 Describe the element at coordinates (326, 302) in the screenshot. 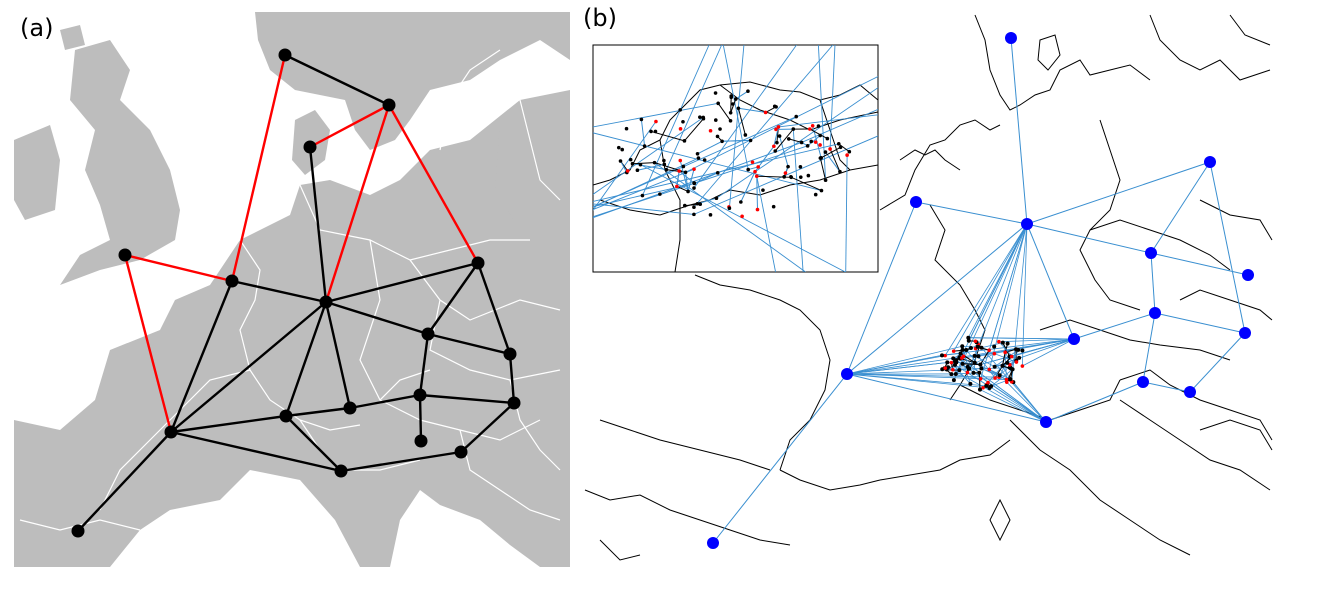

I see `node-germany` at that location.